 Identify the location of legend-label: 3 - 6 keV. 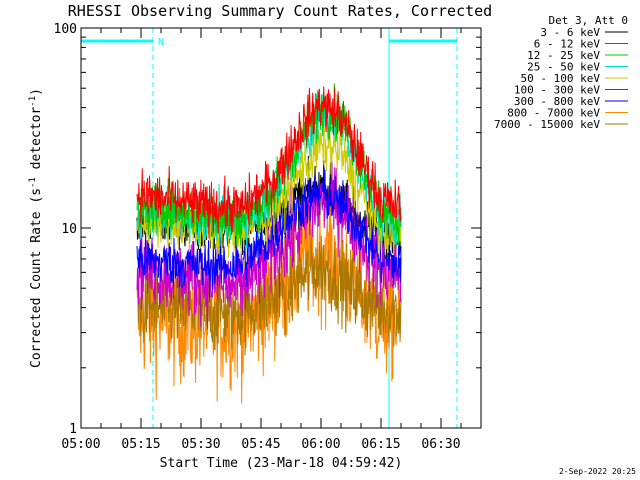
(570, 32).